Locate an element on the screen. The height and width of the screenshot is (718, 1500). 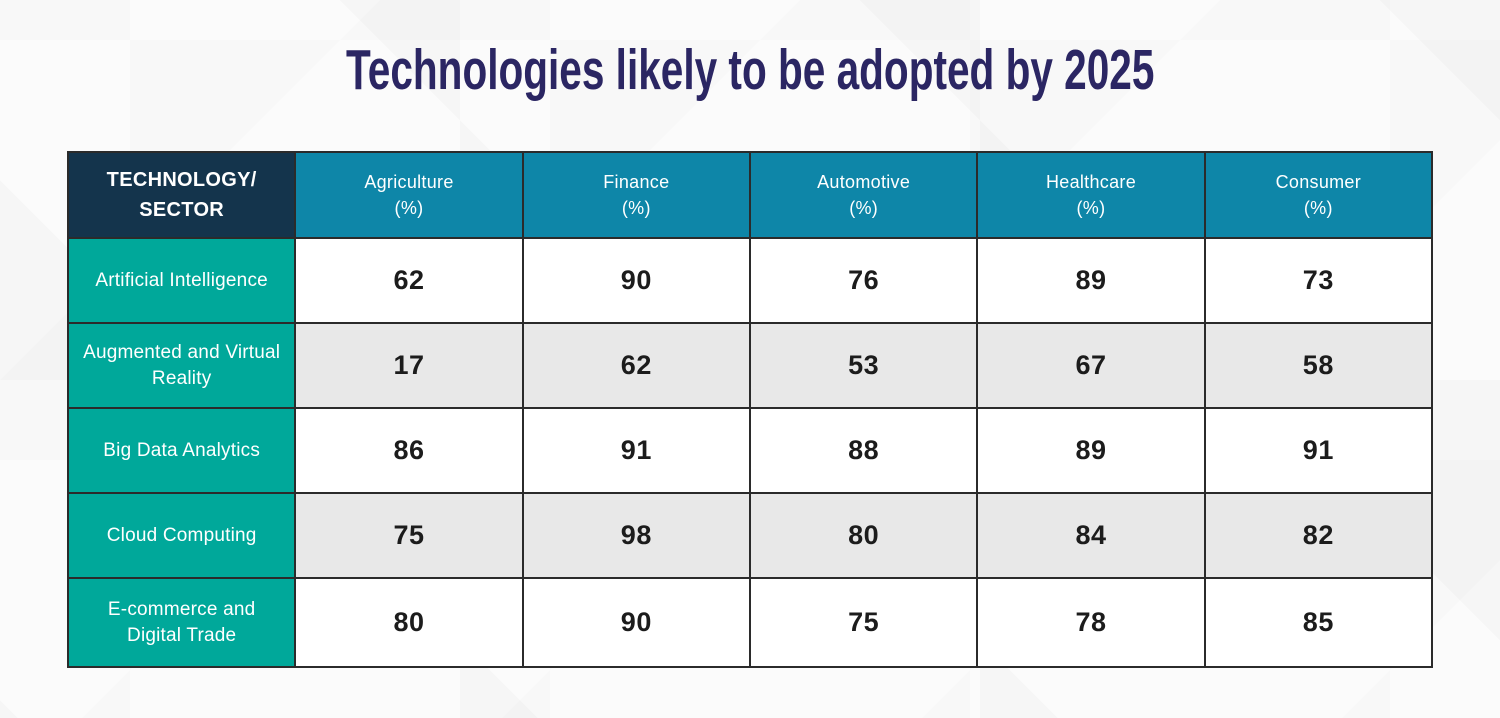
row-header: Cloud Computing is located at coordinates (181, 535).